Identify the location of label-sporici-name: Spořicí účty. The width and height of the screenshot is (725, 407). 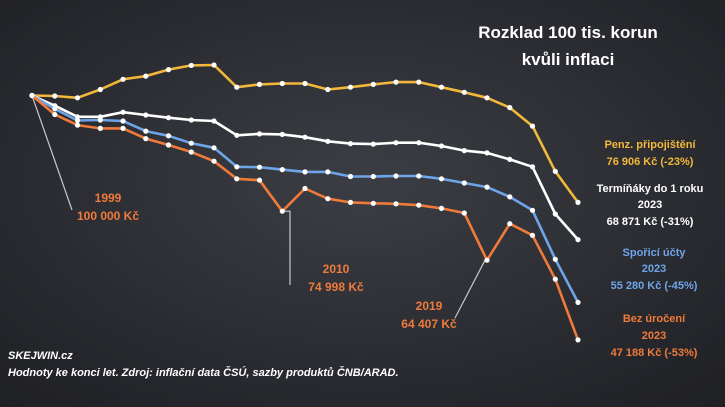
(655, 253).